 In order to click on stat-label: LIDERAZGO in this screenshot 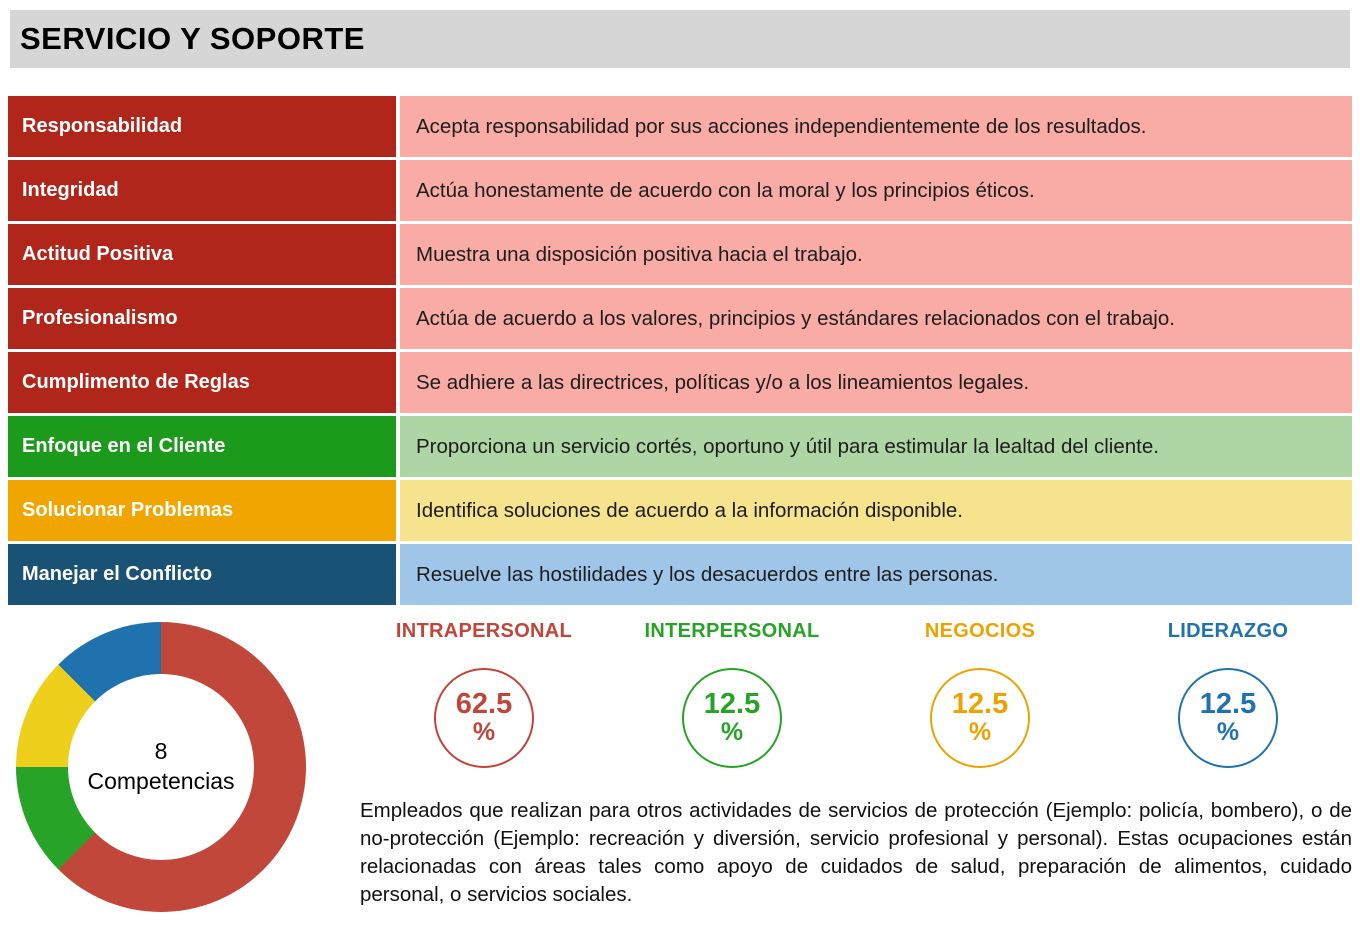, I will do `click(1228, 631)`.